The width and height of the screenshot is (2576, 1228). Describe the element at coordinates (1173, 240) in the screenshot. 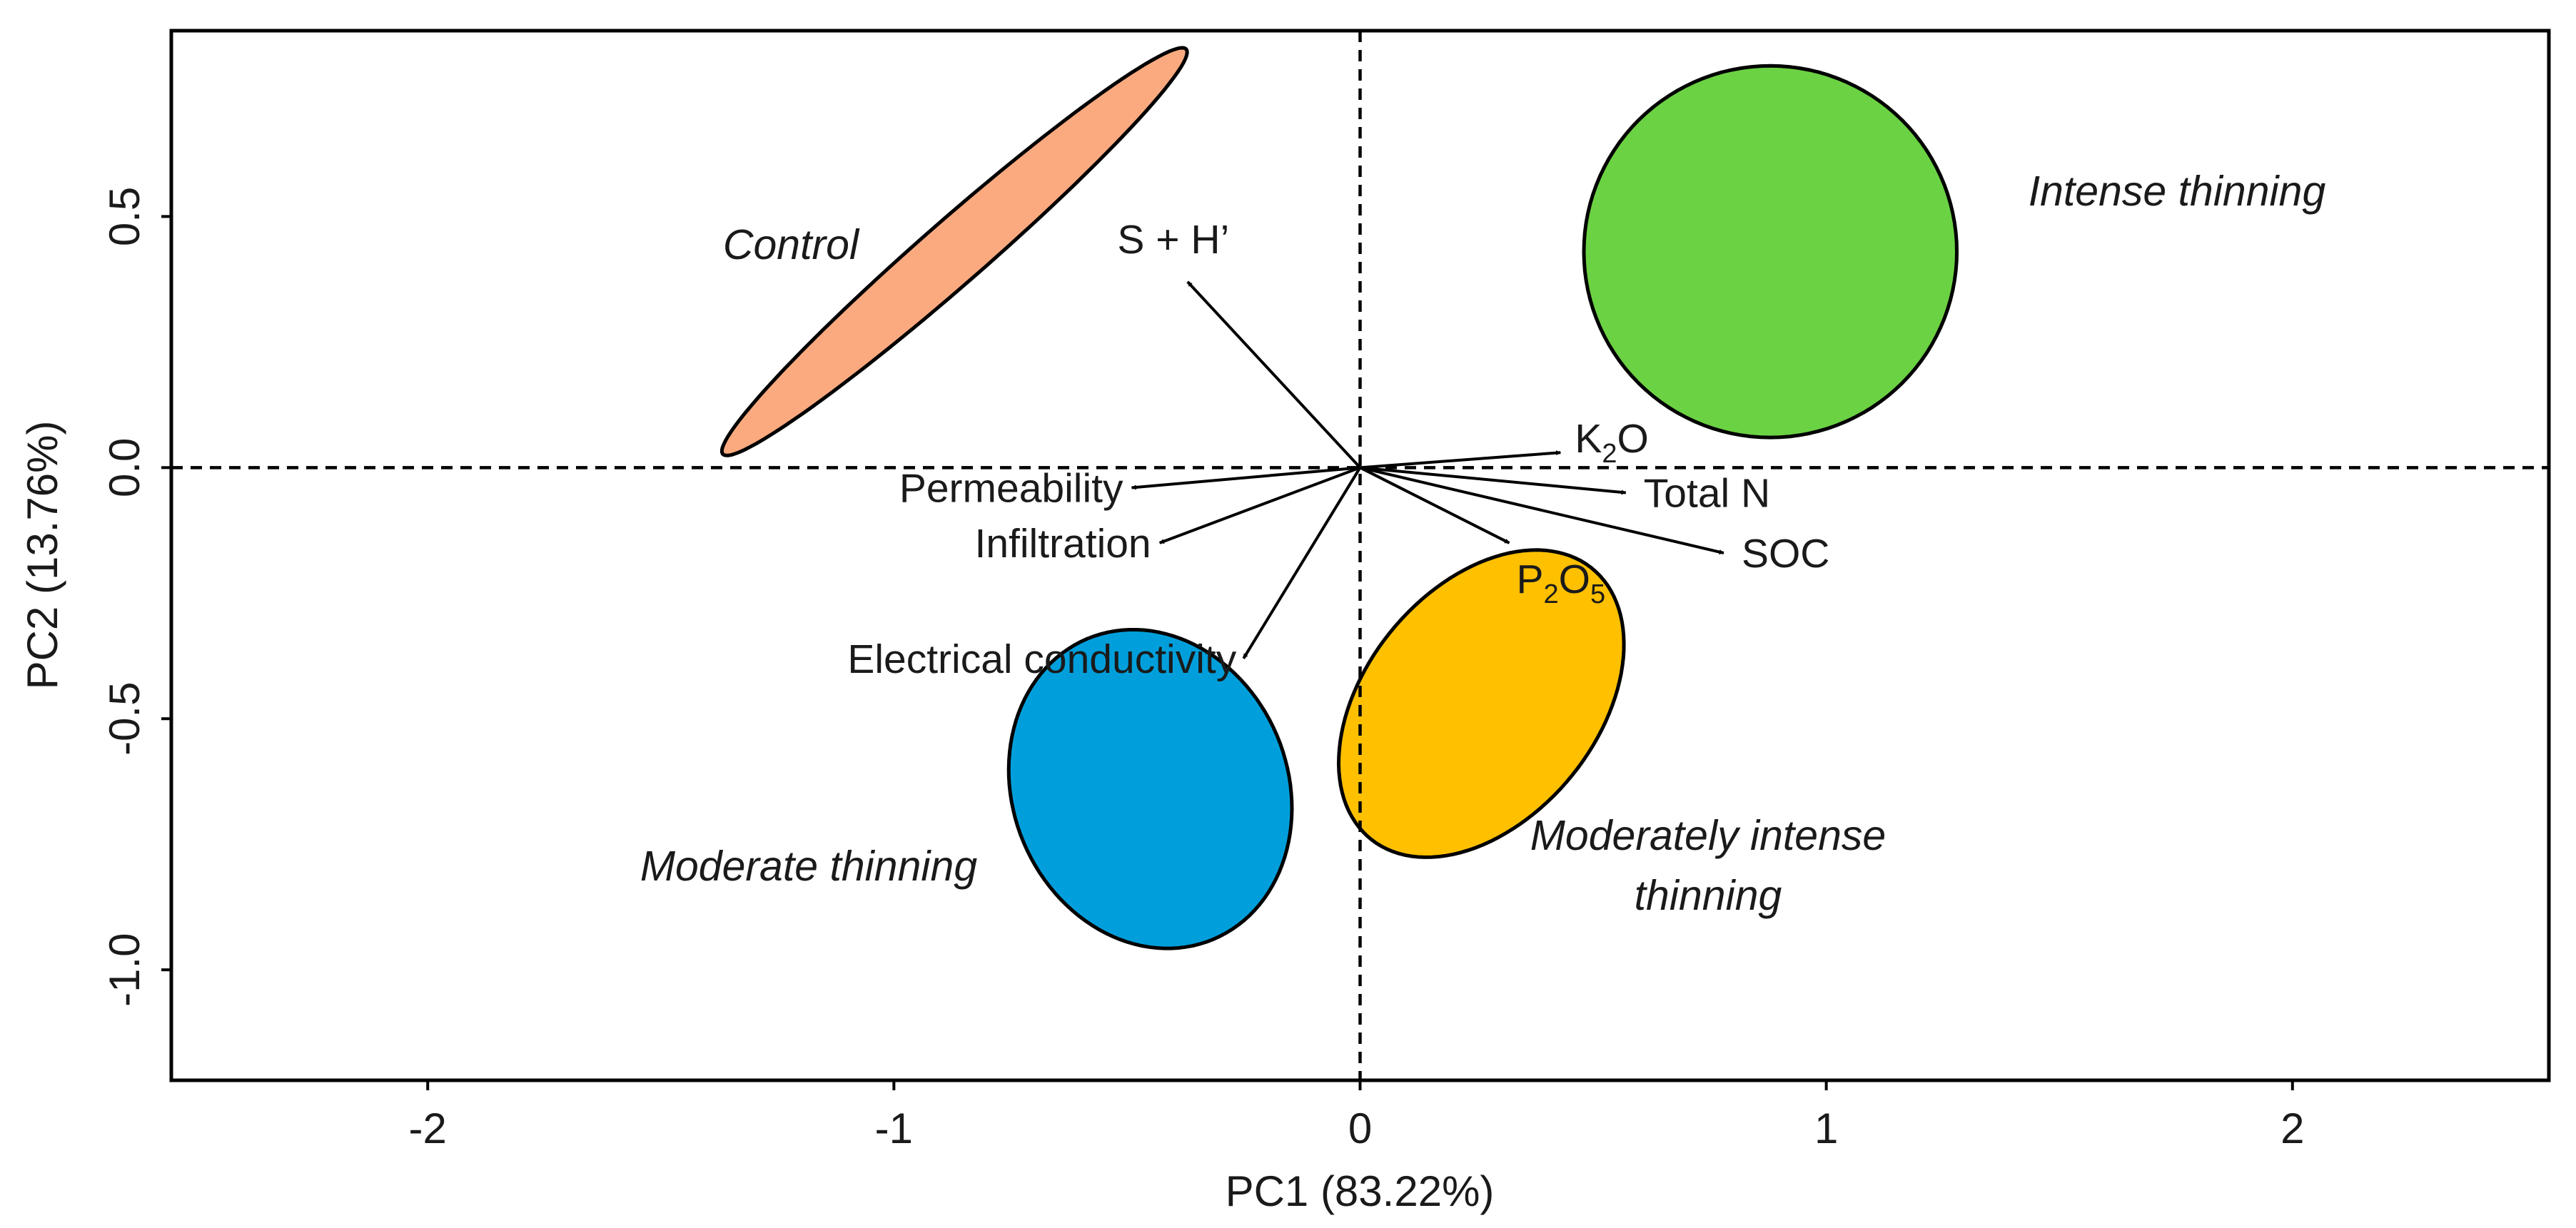

I see `loading-label-0: S + H’` at that location.